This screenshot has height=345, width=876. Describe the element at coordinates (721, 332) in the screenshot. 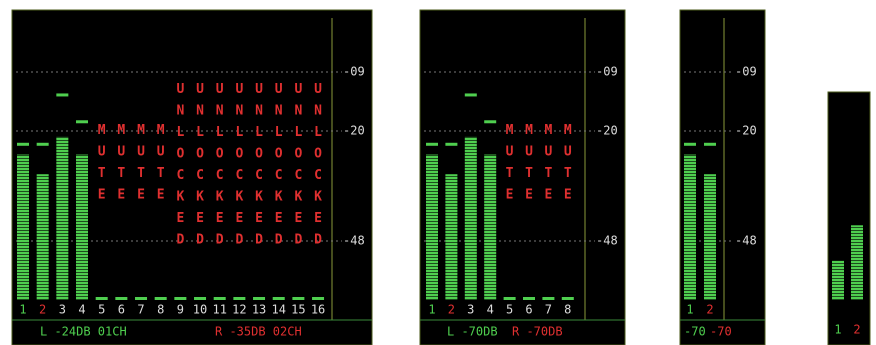

I see `status-right: -70` at that location.